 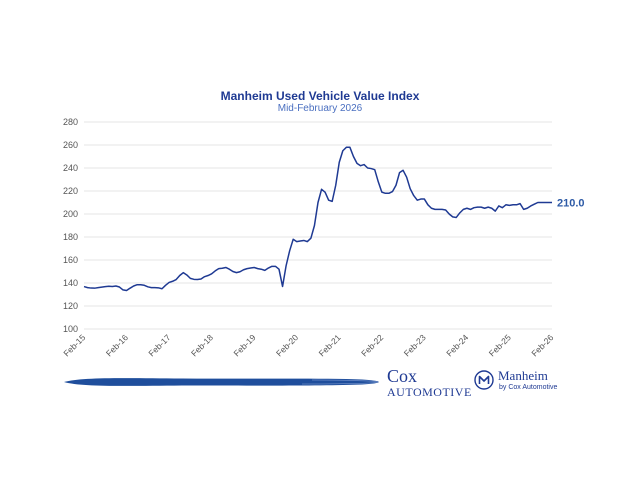 I want to click on y-tick-label: 180, so click(x=70, y=237).